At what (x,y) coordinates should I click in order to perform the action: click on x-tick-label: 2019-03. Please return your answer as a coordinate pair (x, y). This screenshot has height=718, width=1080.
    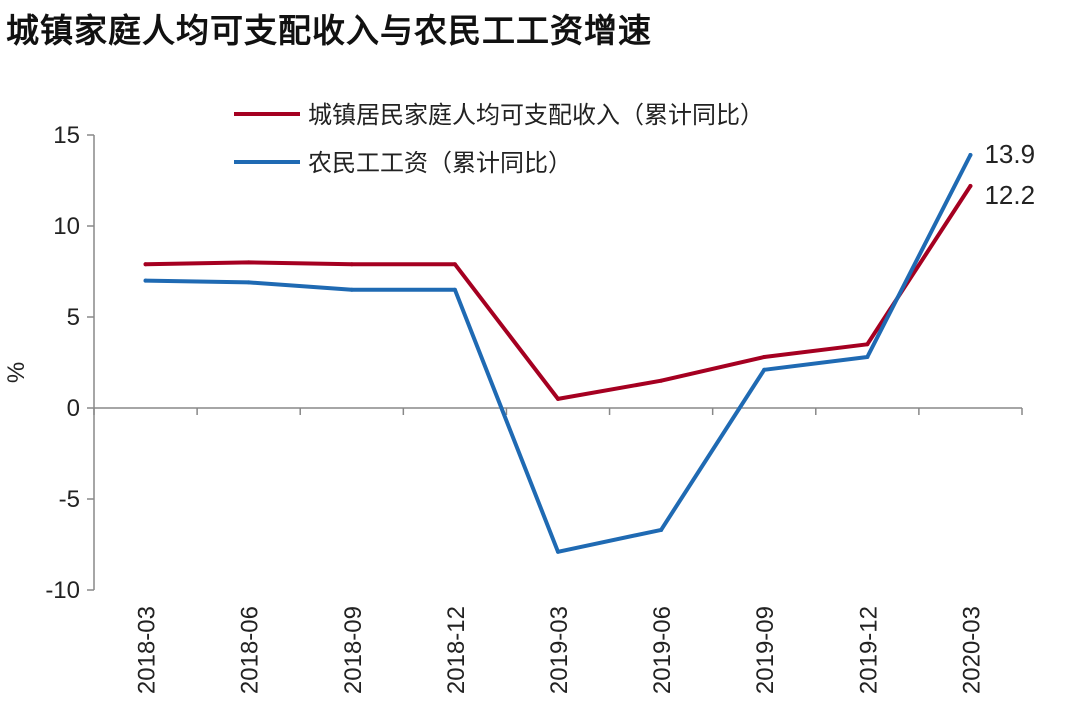
    Looking at the image, I should click on (559, 650).